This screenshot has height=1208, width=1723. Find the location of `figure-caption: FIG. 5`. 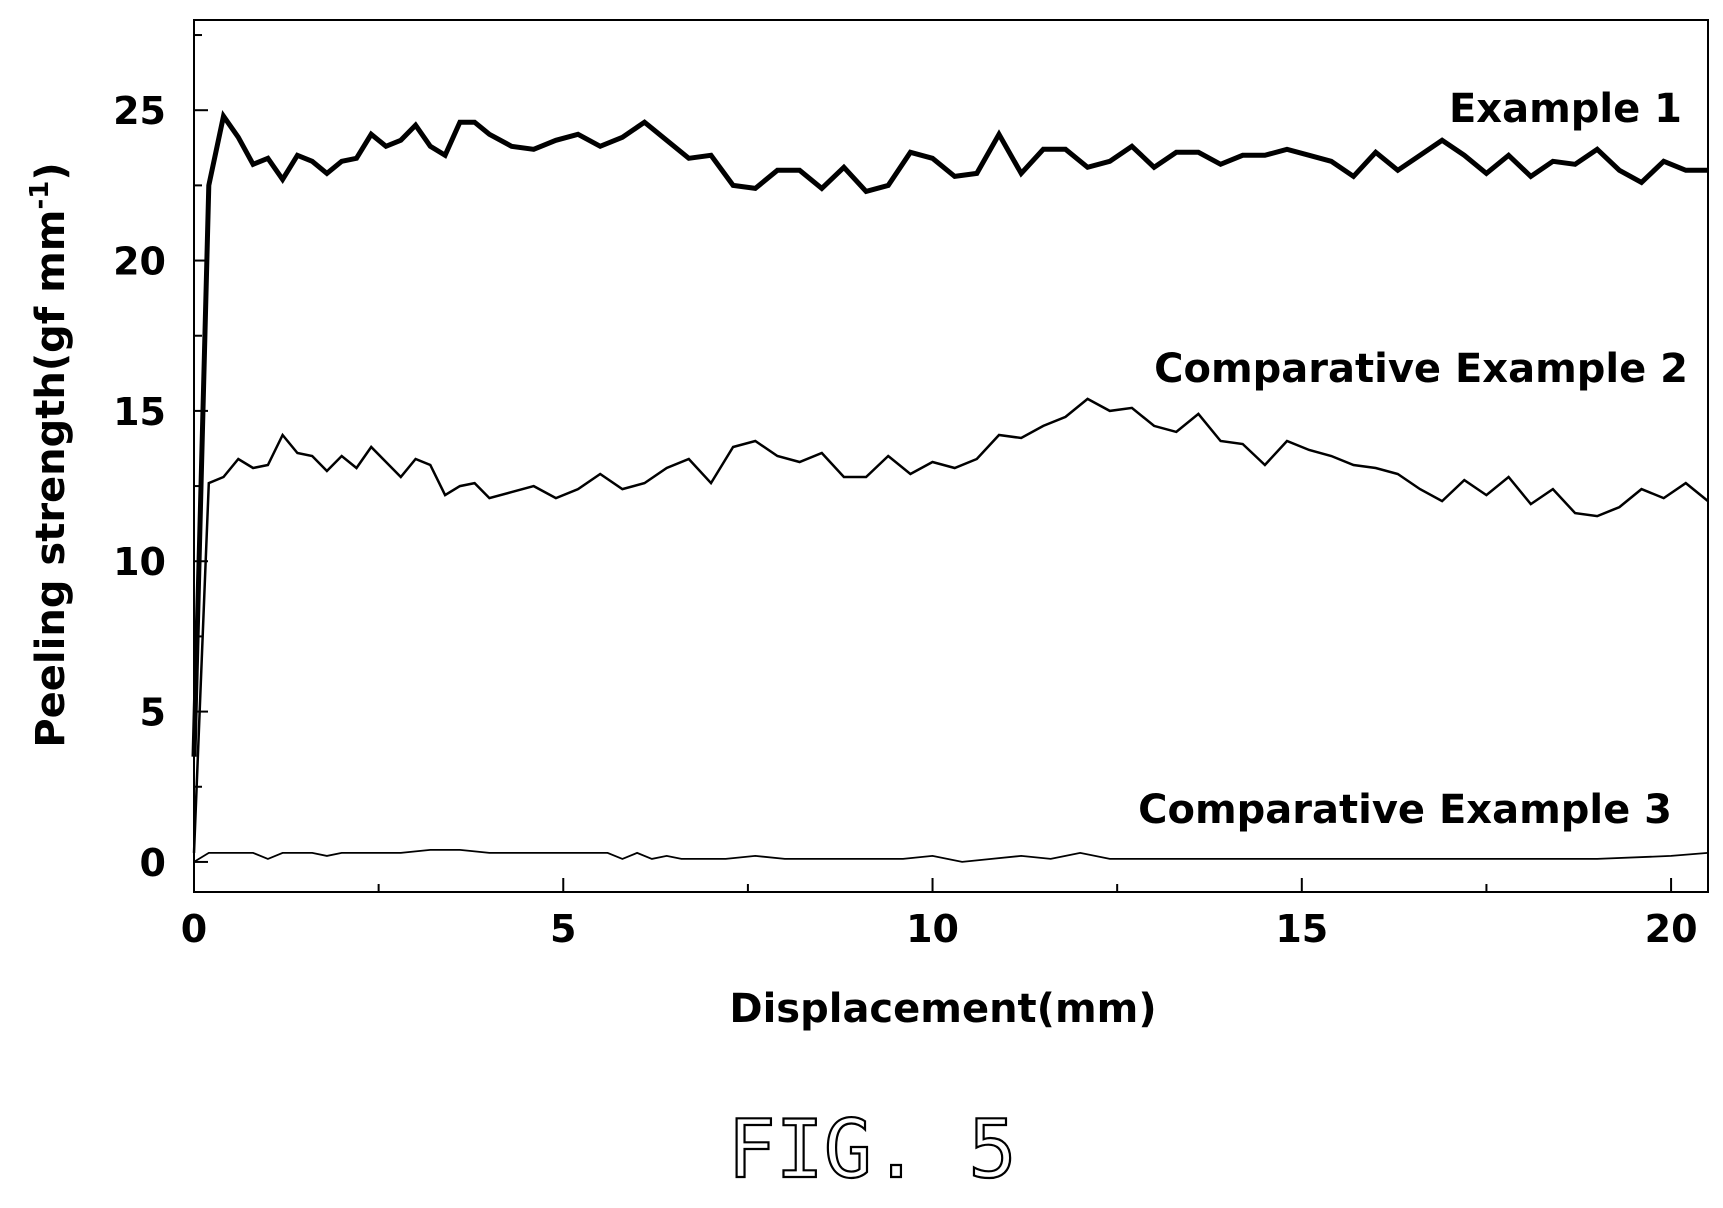

figure-caption: FIG. 5 is located at coordinates (872, 1149).